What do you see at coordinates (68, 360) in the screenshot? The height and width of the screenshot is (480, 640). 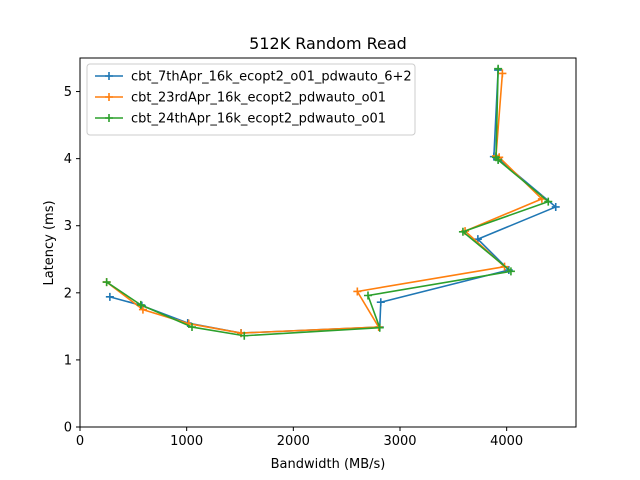 I see `y-tick-label: 1` at bounding box center [68, 360].